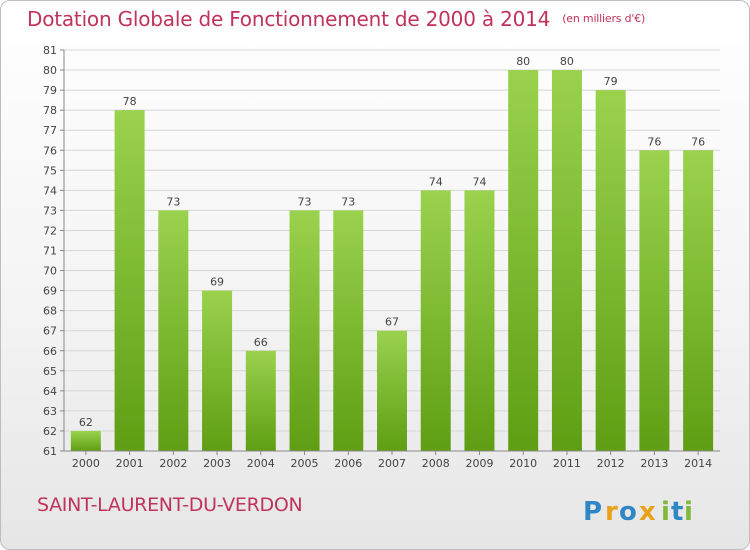  Describe the element at coordinates (50, 90) in the screenshot. I see `y-tick-label: 79` at that location.